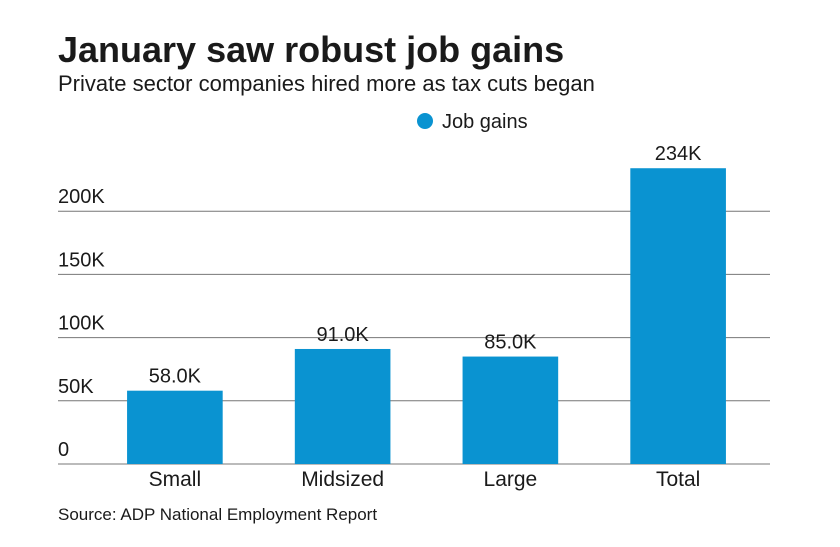 The height and width of the screenshot is (547, 840). What do you see at coordinates (81, 260) in the screenshot?
I see `y-tick-label: 150K` at bounding box center [81, 260].